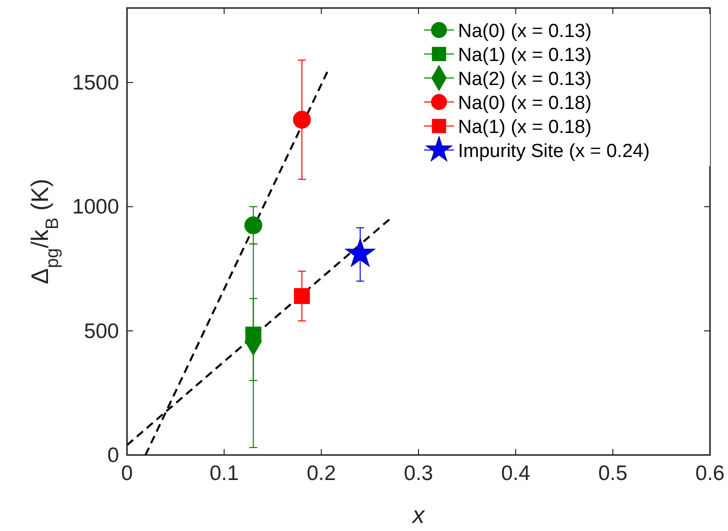 The width and height of the screenshot is (728, 531). Describe the element at coordinates (224, 473) in the screenshot. I see `x-tick-label: 0.1` at that location.